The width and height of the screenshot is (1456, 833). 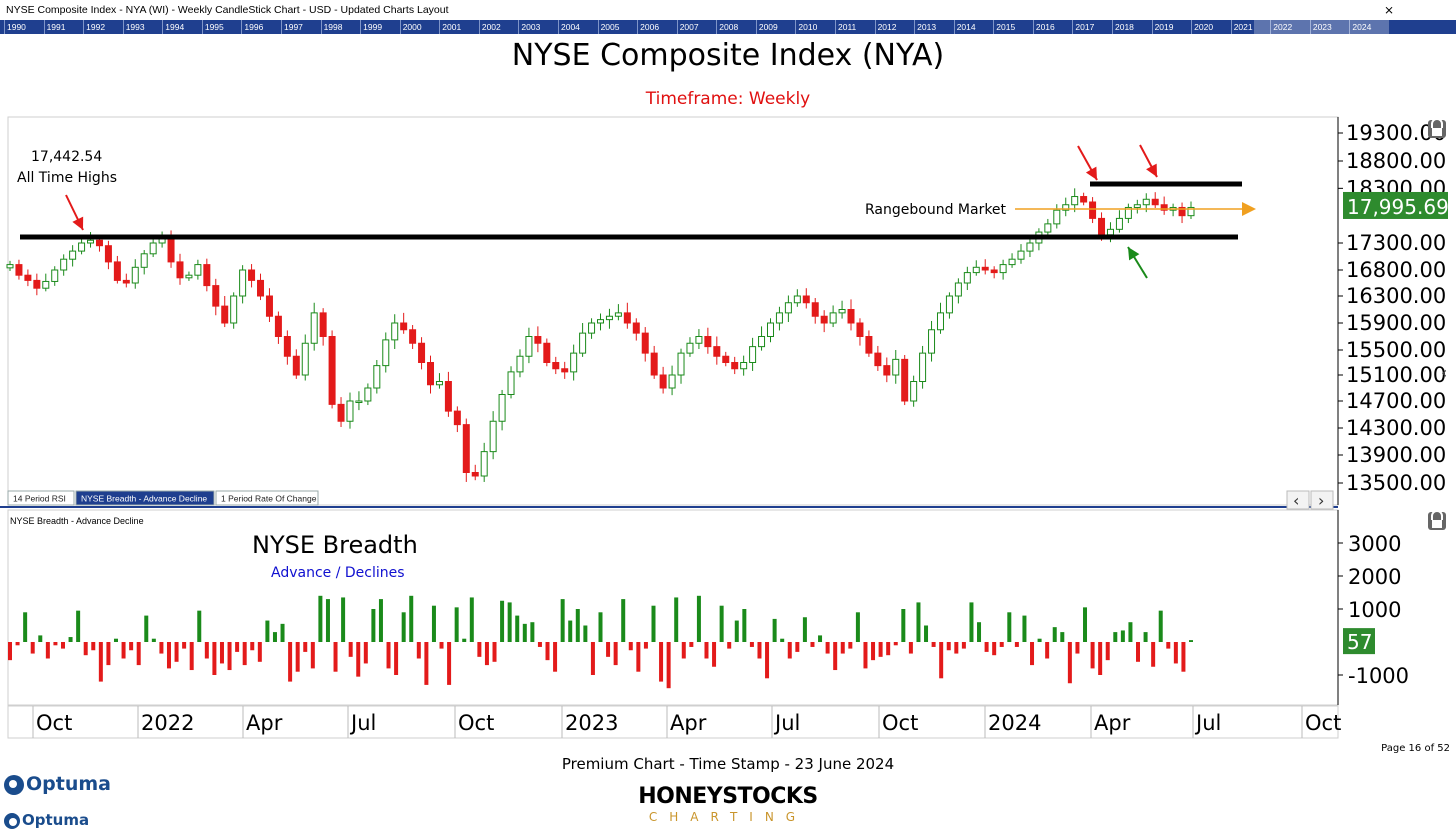 What do you see at coordinates (894, 27) in the screenshot?
I see `year-2012: 2012` at bounding box center [894, 27].